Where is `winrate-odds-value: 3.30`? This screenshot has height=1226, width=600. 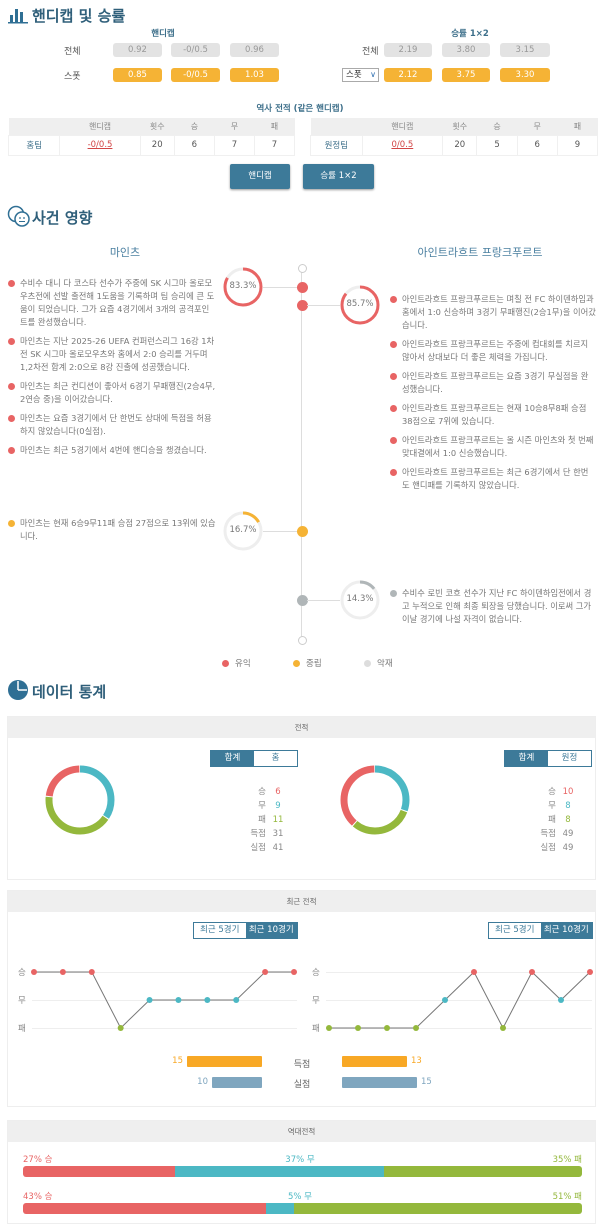 winrate-odds-value: 3.30 is located at coordinates (525, 75).